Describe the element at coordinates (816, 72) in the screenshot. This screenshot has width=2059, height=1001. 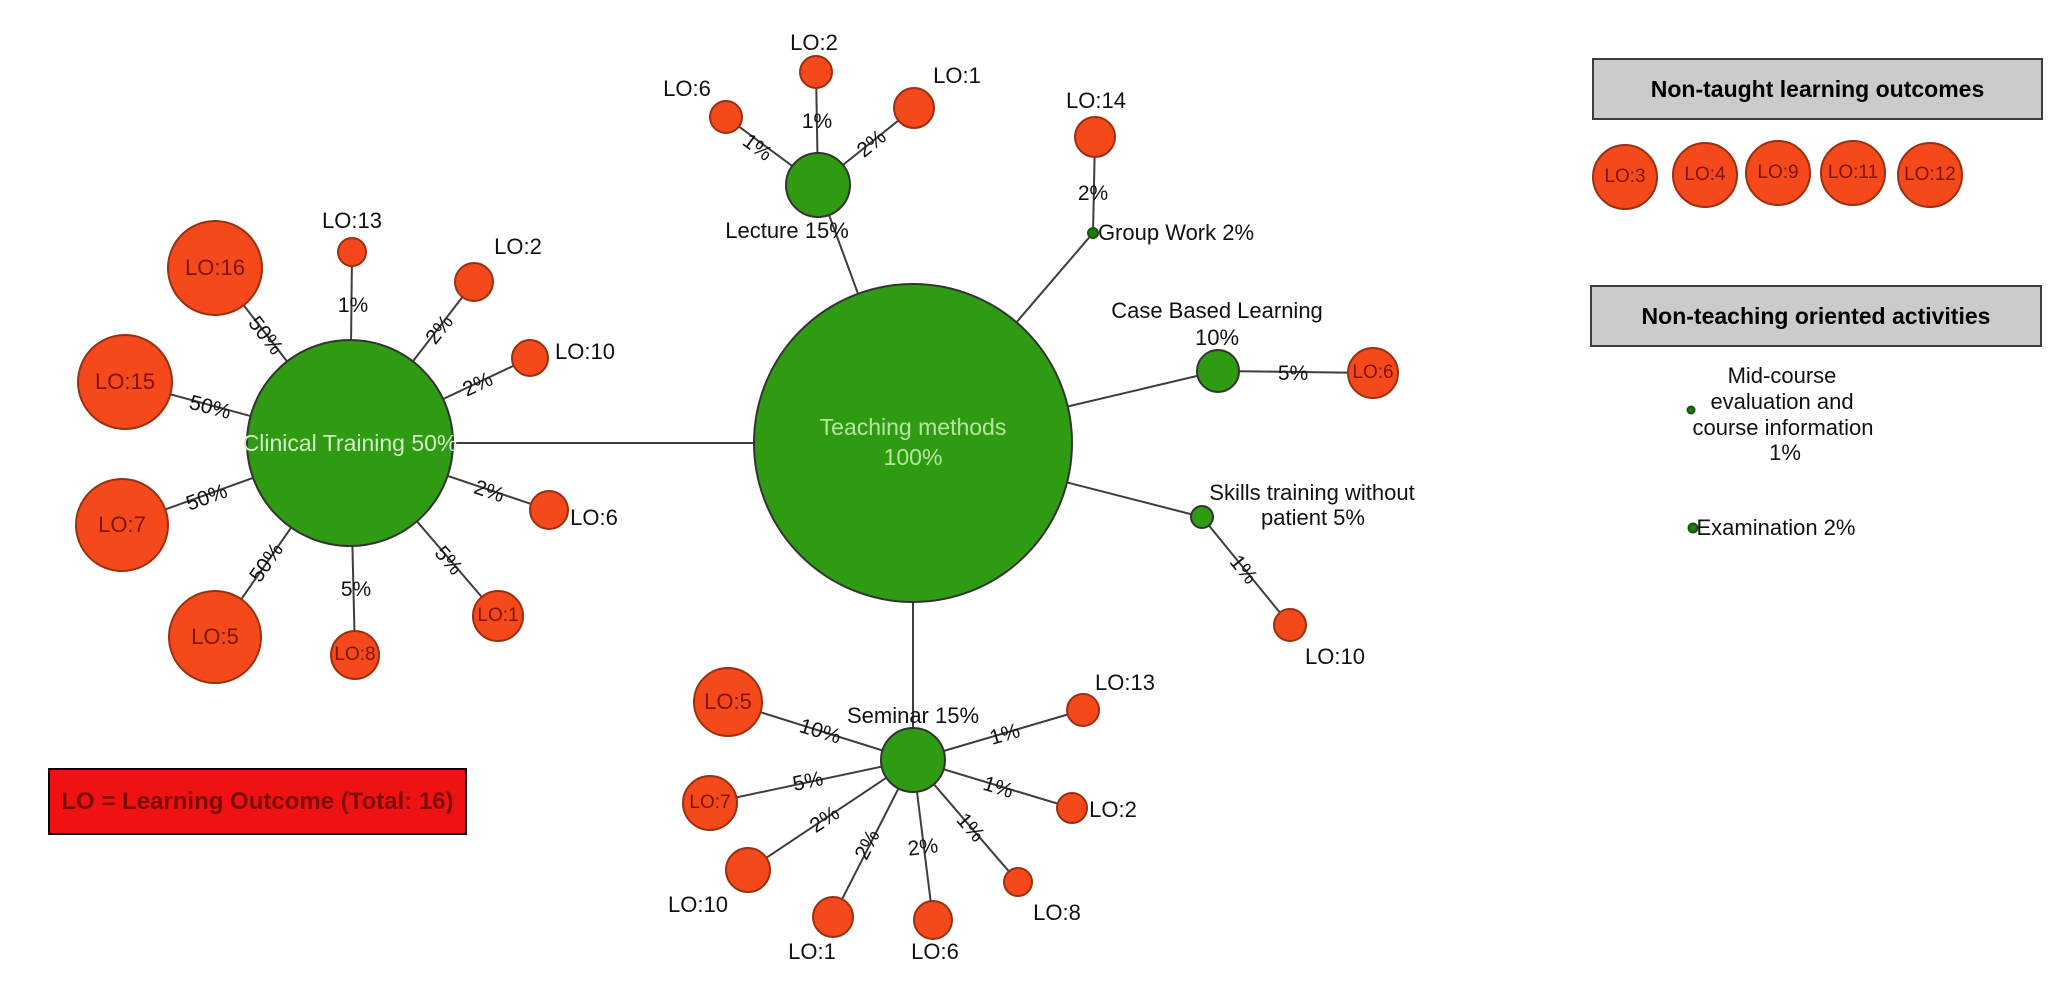
I see `lo2-node-lecture` at that location.